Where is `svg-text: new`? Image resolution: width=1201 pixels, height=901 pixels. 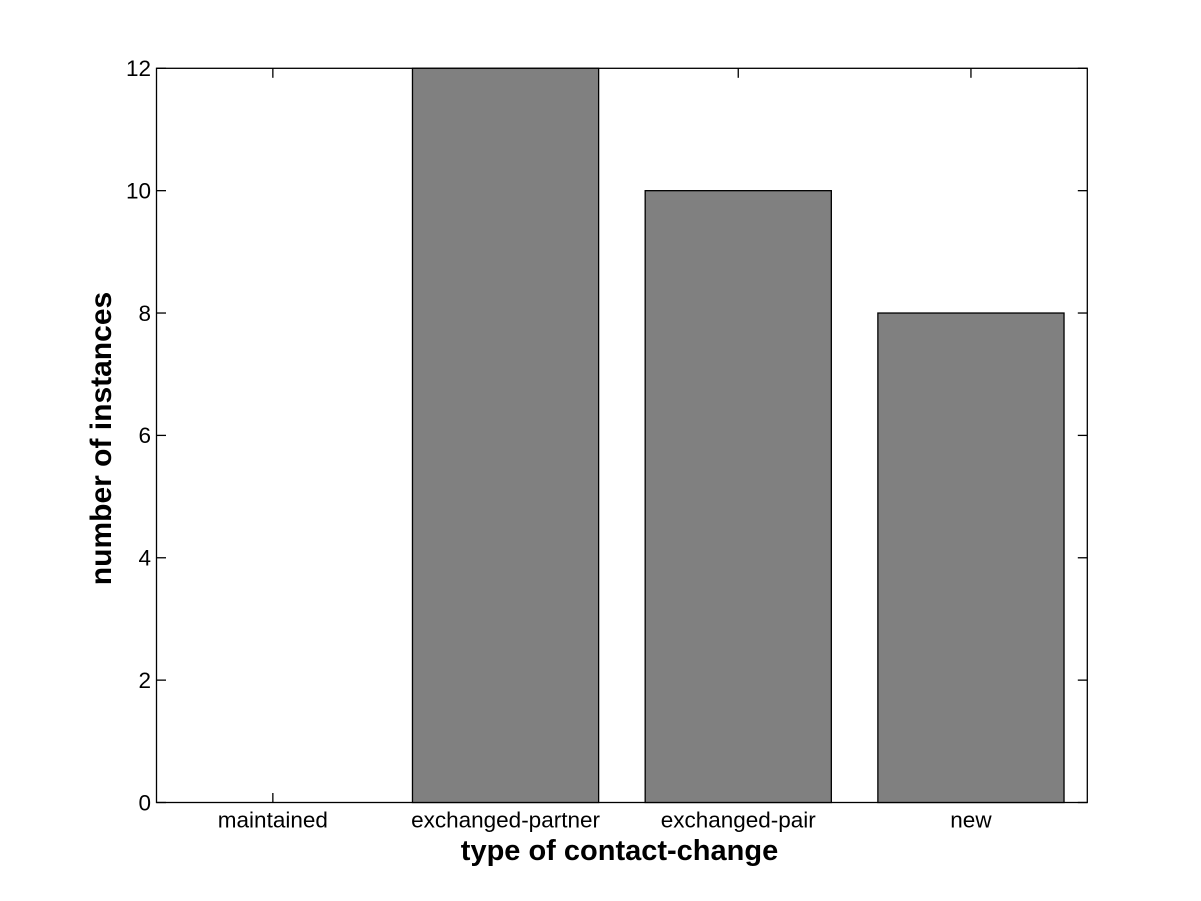 svg-text: new is located at coordinates (971, 820).